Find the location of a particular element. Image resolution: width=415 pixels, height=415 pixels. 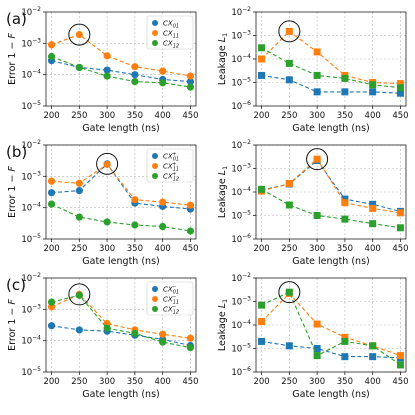

legend-entry: CX11− is located at coordinates (171, 300).